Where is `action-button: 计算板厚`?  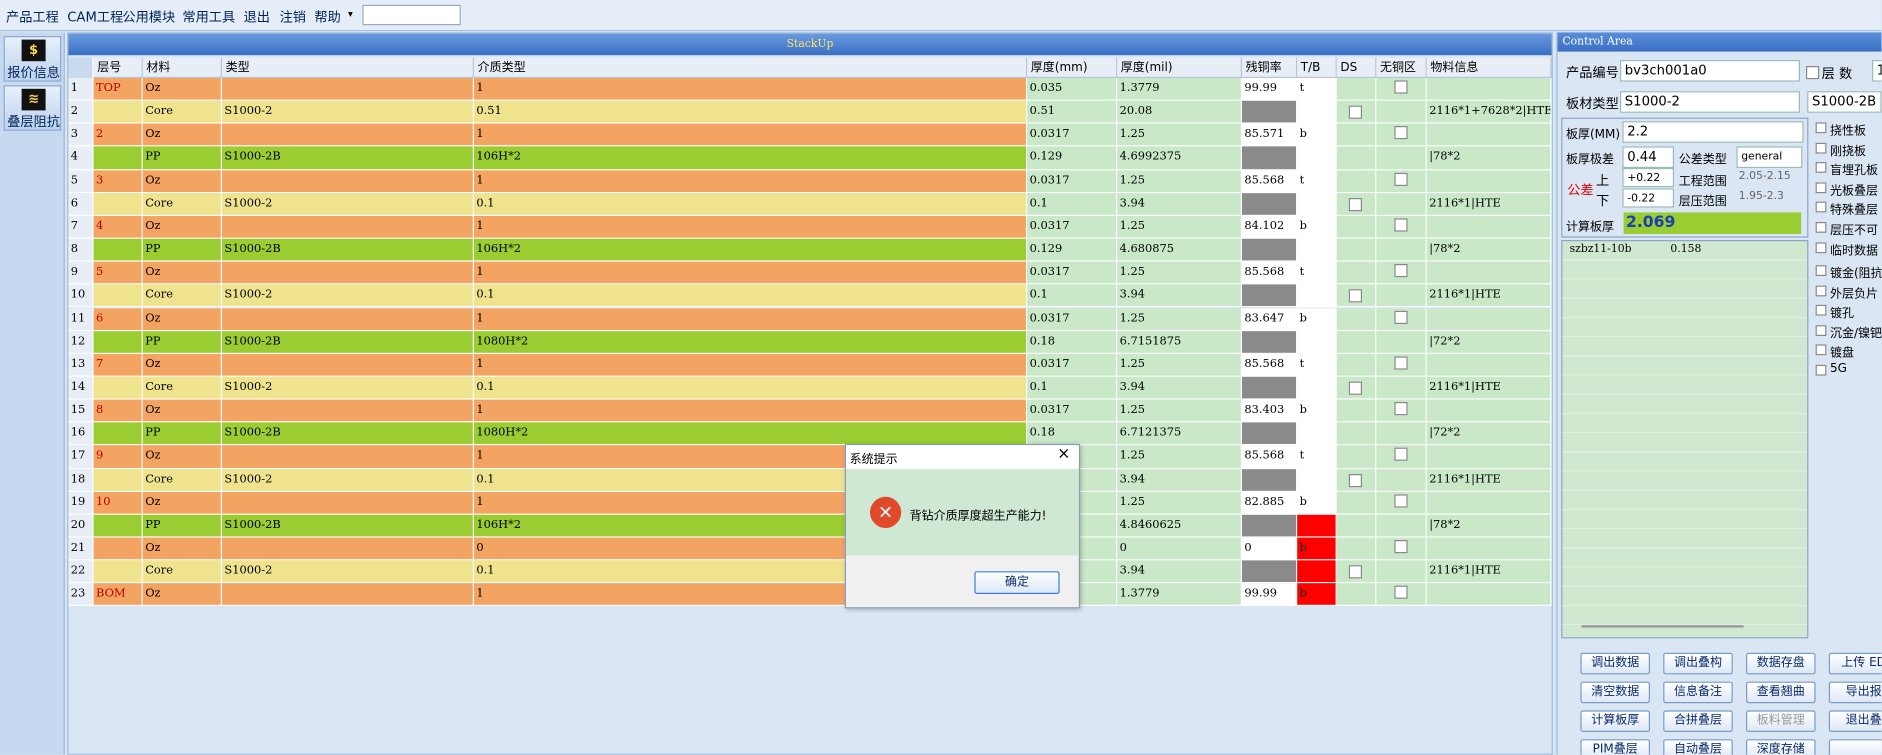 action-button: 计算板厚 is located at coordinates (1615, 721).